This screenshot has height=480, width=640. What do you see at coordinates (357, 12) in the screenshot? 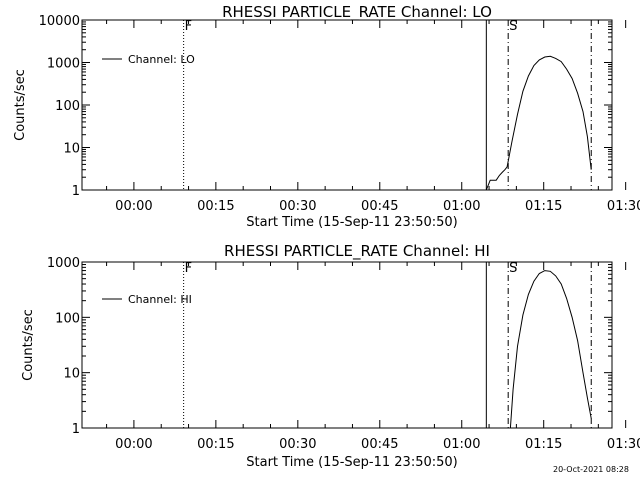
I see `chart-title: RHESSI PARTICLE_RATE Channel: LO` at bounding box center [357, 12].